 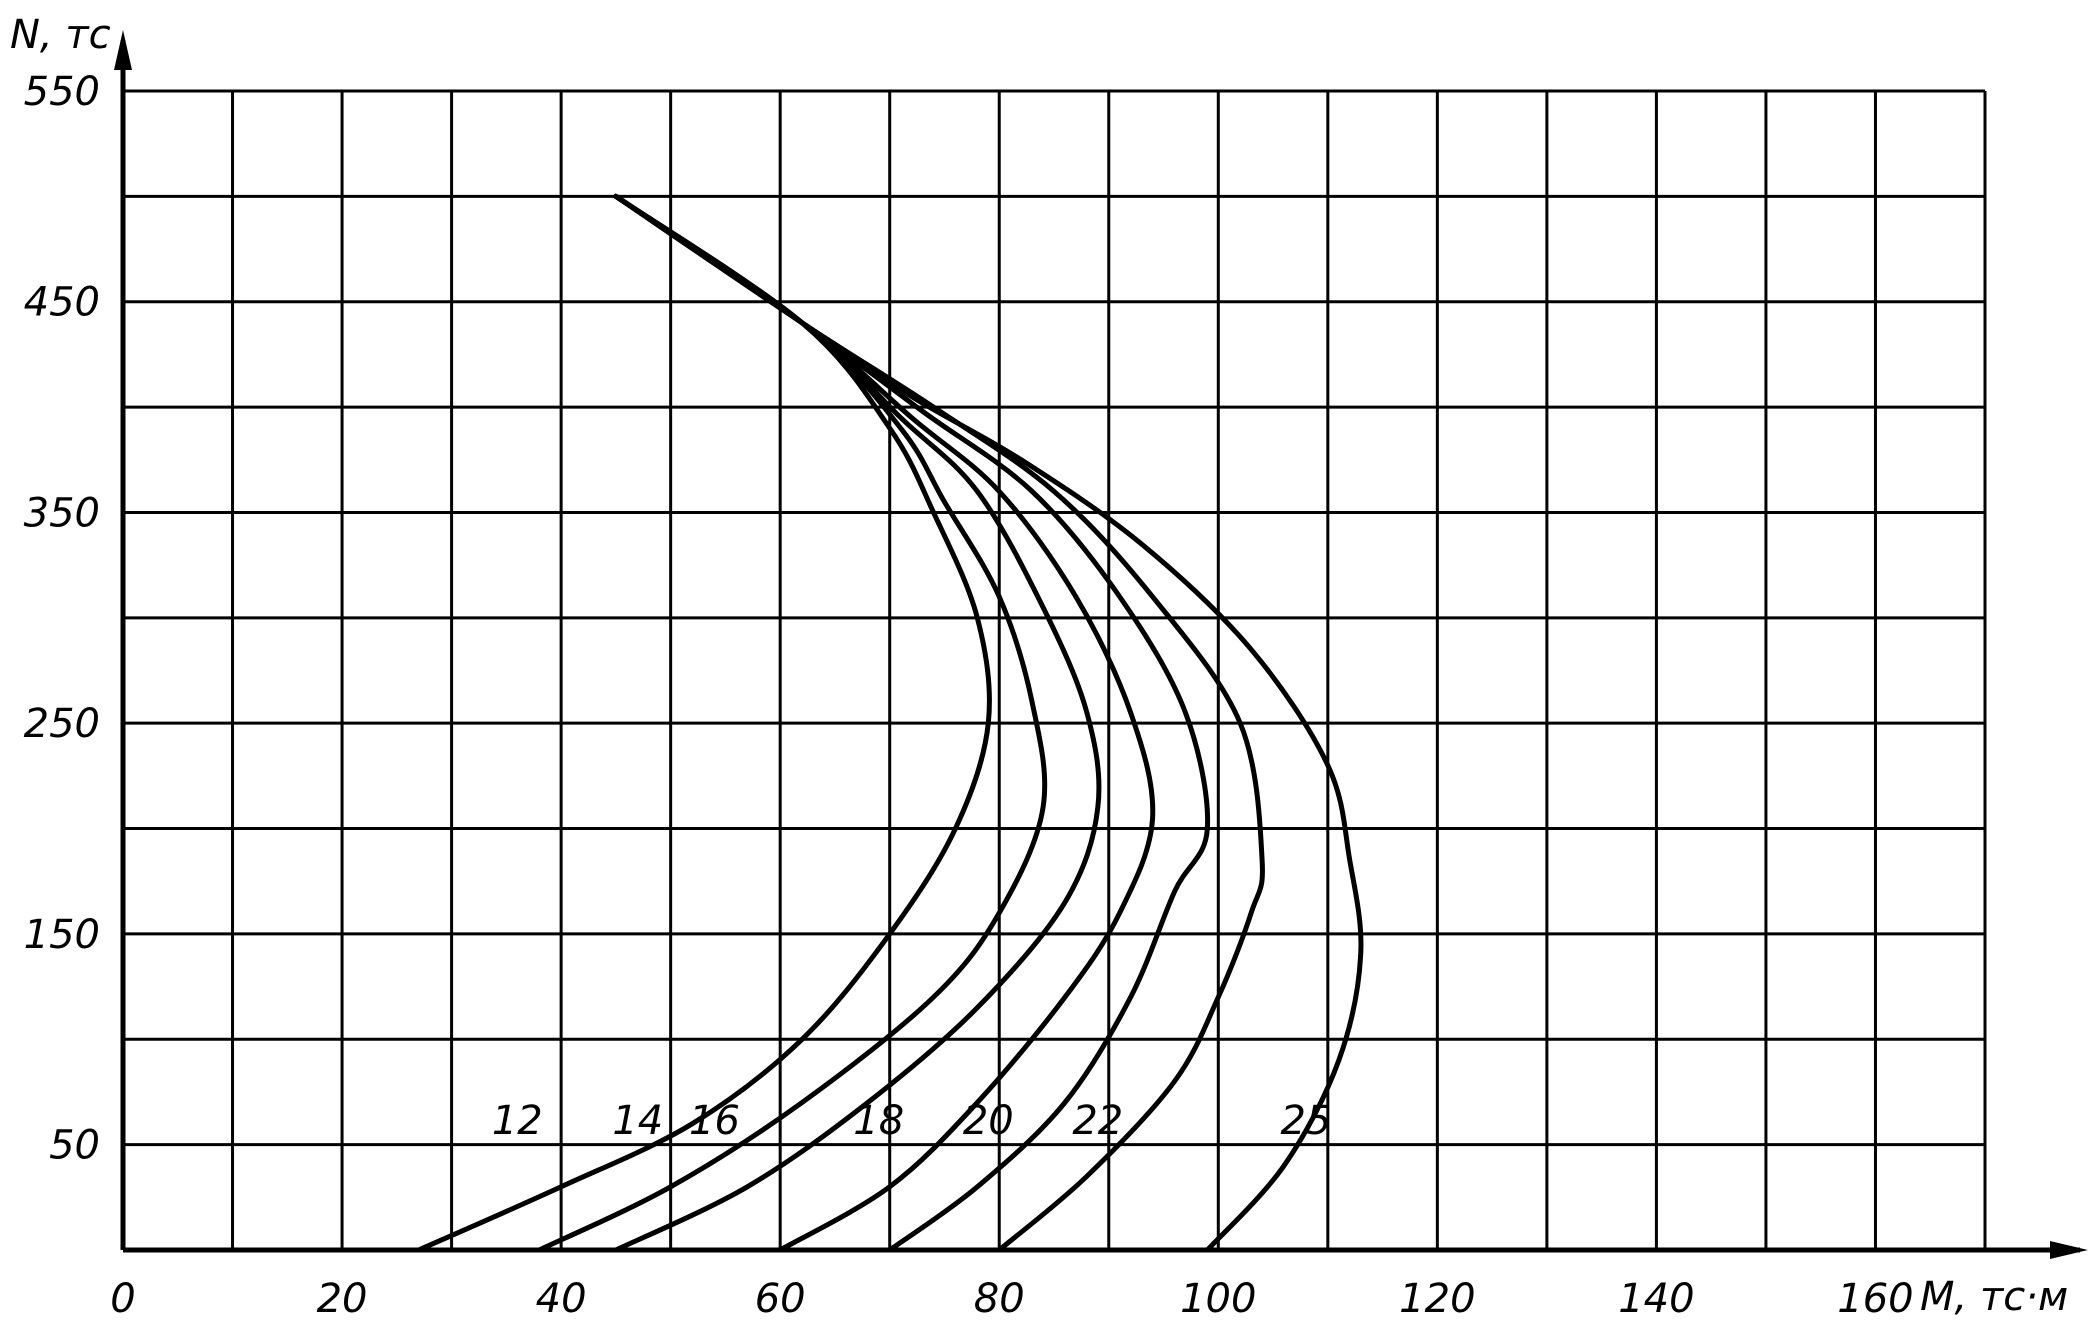 I want to click on series-label-25: 25, so click(x=1305, y=1121).